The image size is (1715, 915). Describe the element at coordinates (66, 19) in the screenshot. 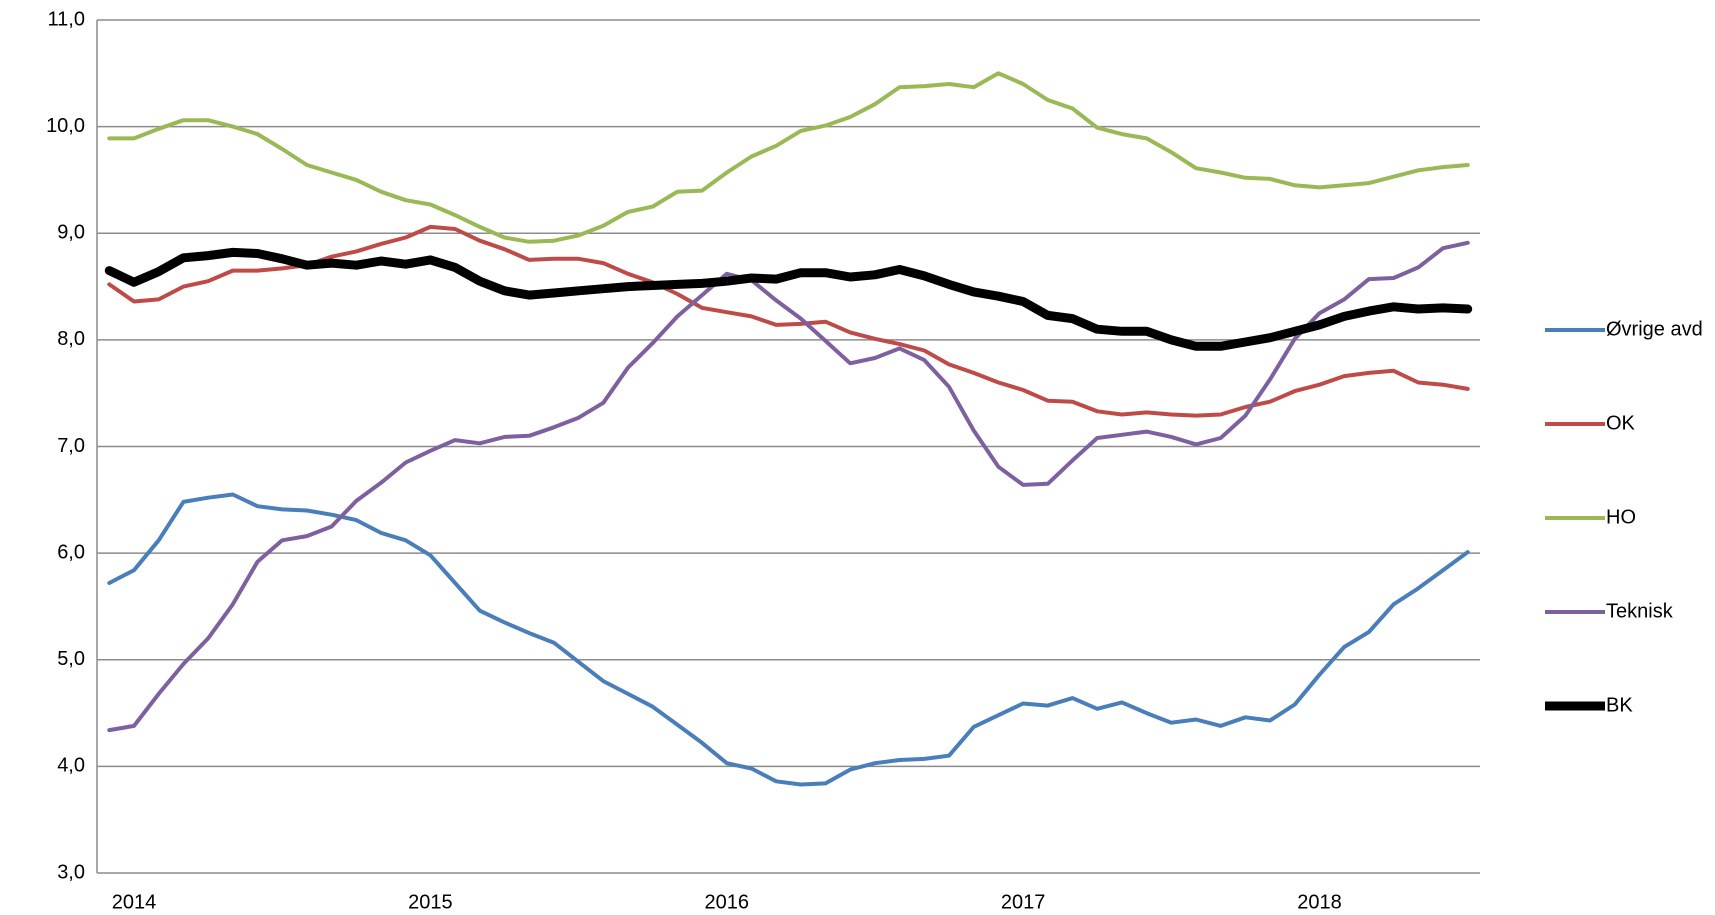

I see `y-tick-label: 11,0` at that location.